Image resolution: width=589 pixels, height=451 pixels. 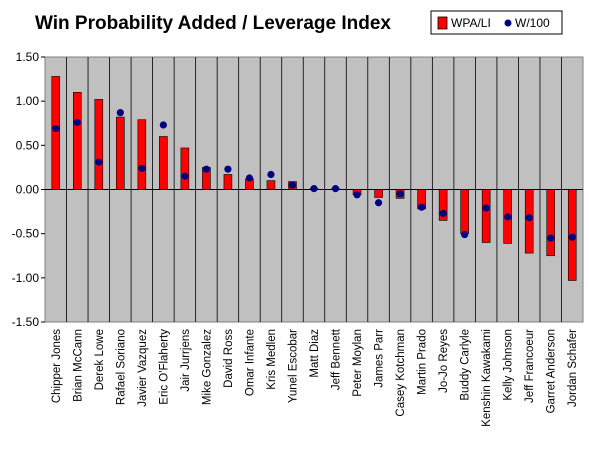 What do you see at coordinates (466, 365) in the screenshot?
I see `x-tick-label: Buddy Carlyle` at bounding box center [466, 365].